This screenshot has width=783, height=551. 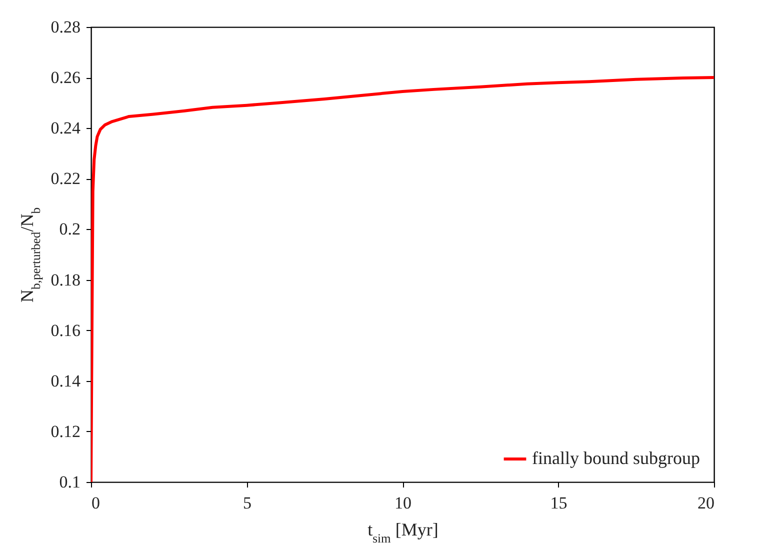 What do you see at coordinates (65, 128) in the screenshot?
I see `y-tick-label: 0.24` at bounding box center [65, 128].